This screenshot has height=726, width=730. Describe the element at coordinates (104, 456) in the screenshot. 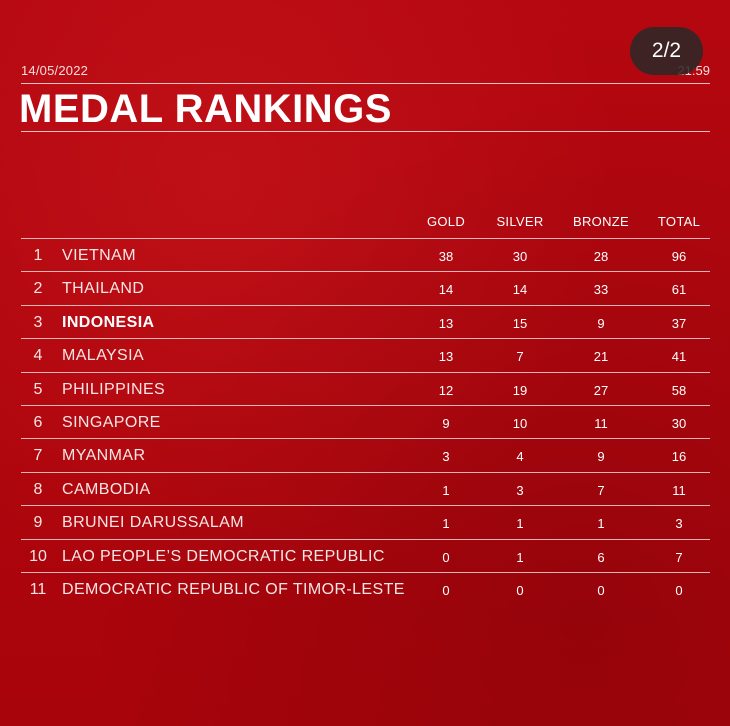

I see `country-name: MYANMAR` at that location.